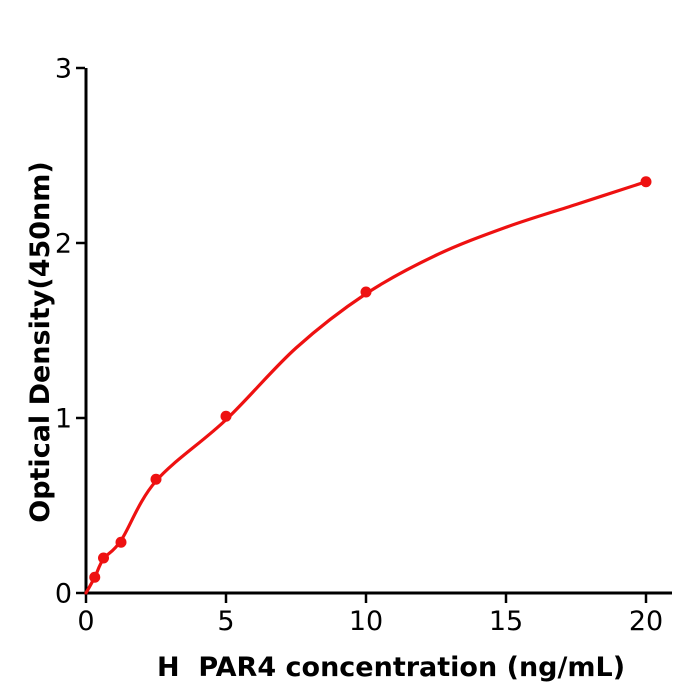 The image size is (700, 700). What do you see at coordinates (225, 621) in the screenshot?
I see `x-tick-label: 5` at bounding box center [225, 621].